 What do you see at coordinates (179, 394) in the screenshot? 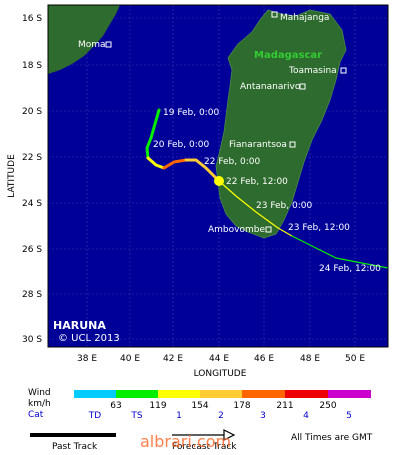
I see `scale-cat1` at bounding box center [179, 394].